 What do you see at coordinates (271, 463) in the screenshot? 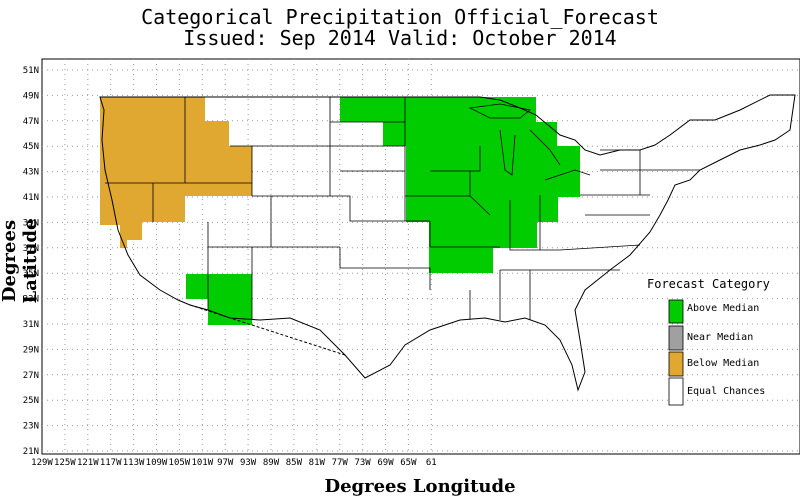
I see `x-tick-label: 89W` at bounding box center [271, 463].